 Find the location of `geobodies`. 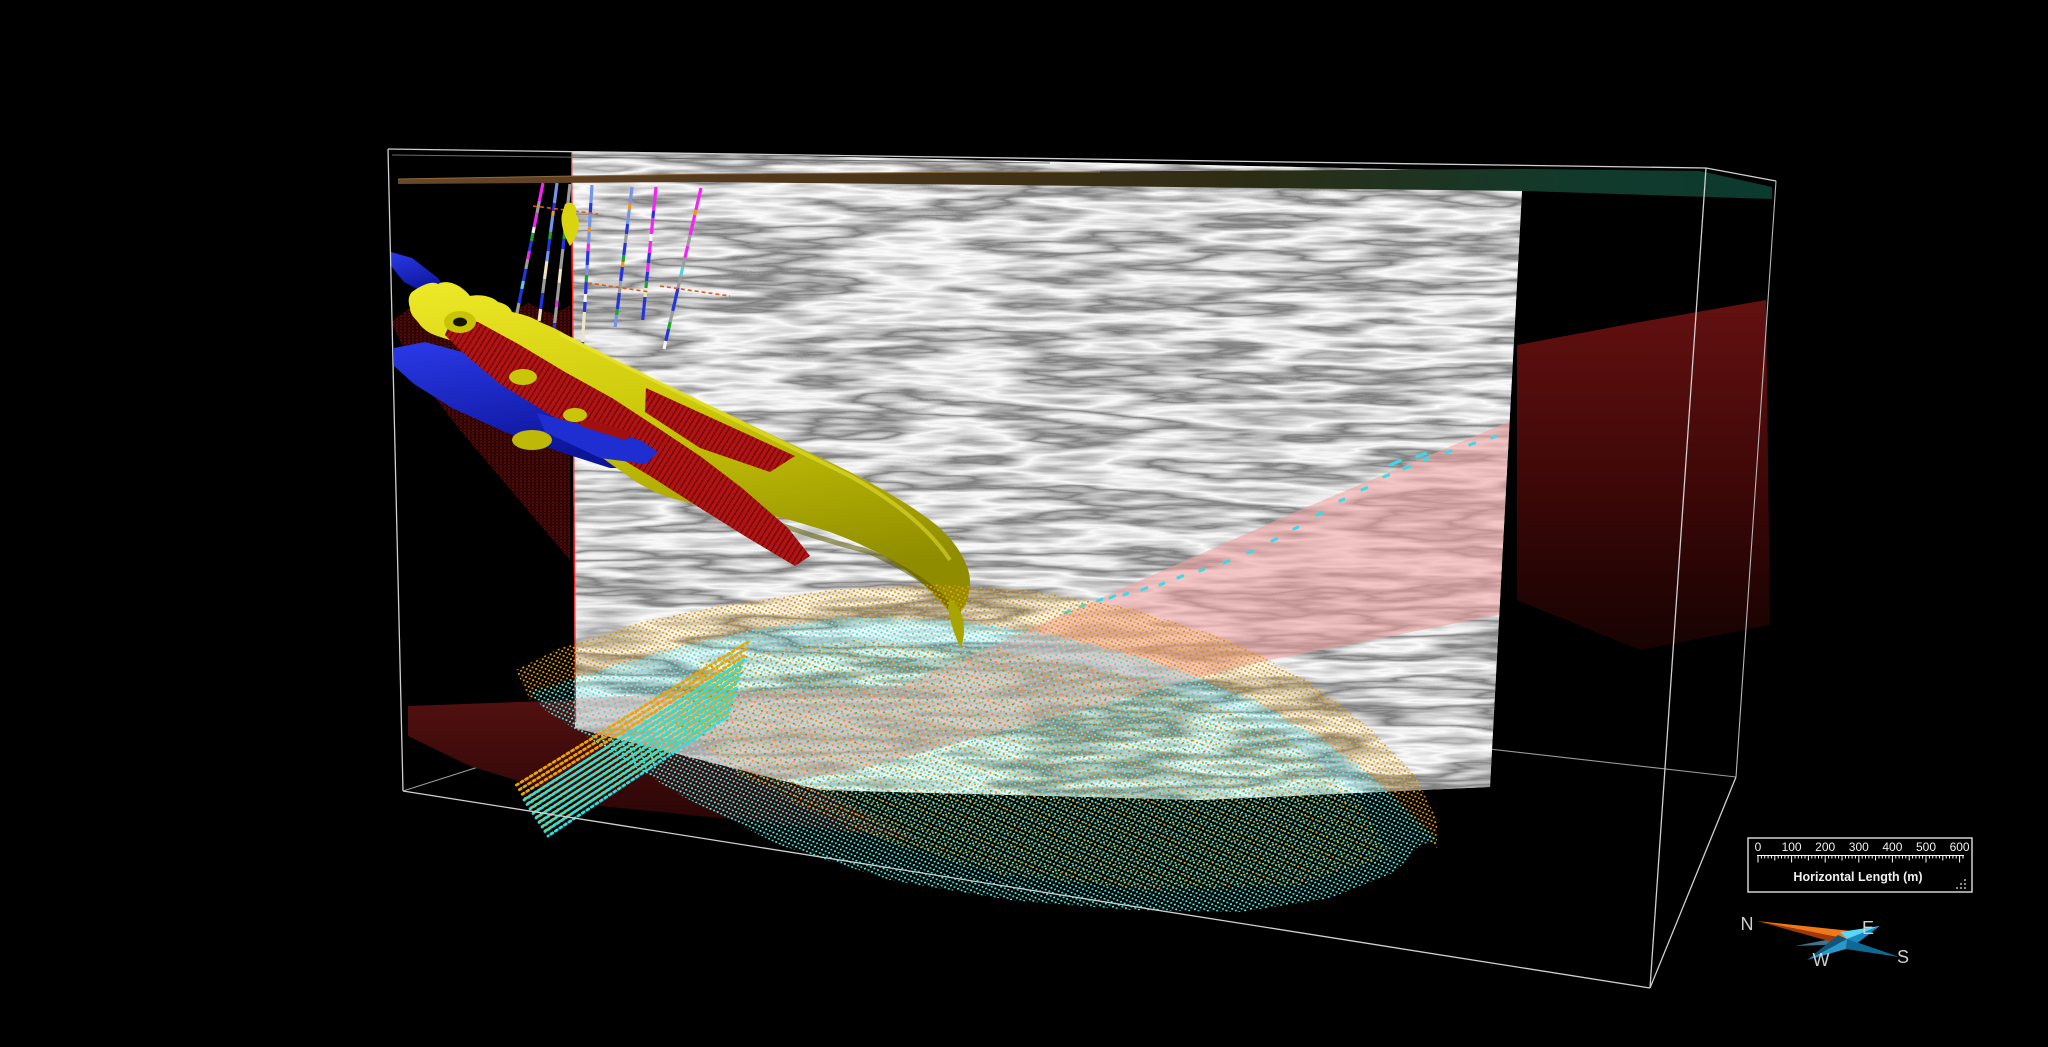

geobodies is located at coordinates (680, 409).